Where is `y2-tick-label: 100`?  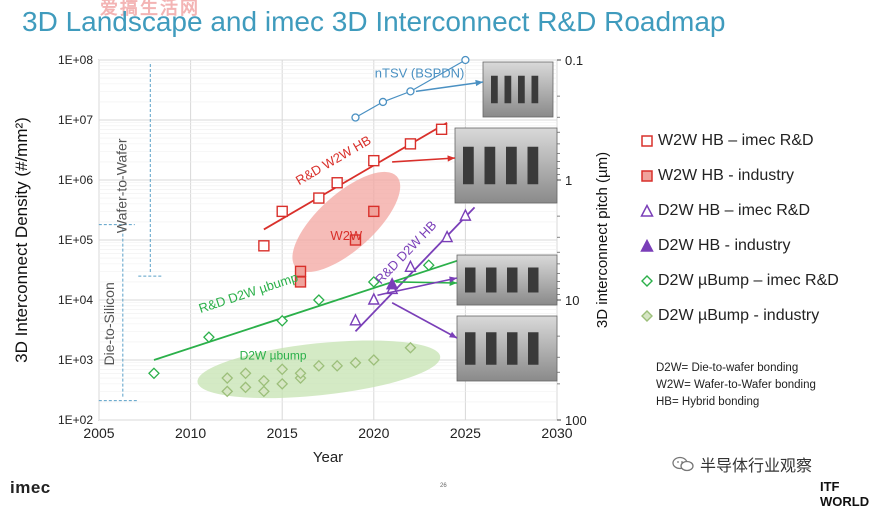
y2-tick-label: 100 is located at coordinates (576, 420).